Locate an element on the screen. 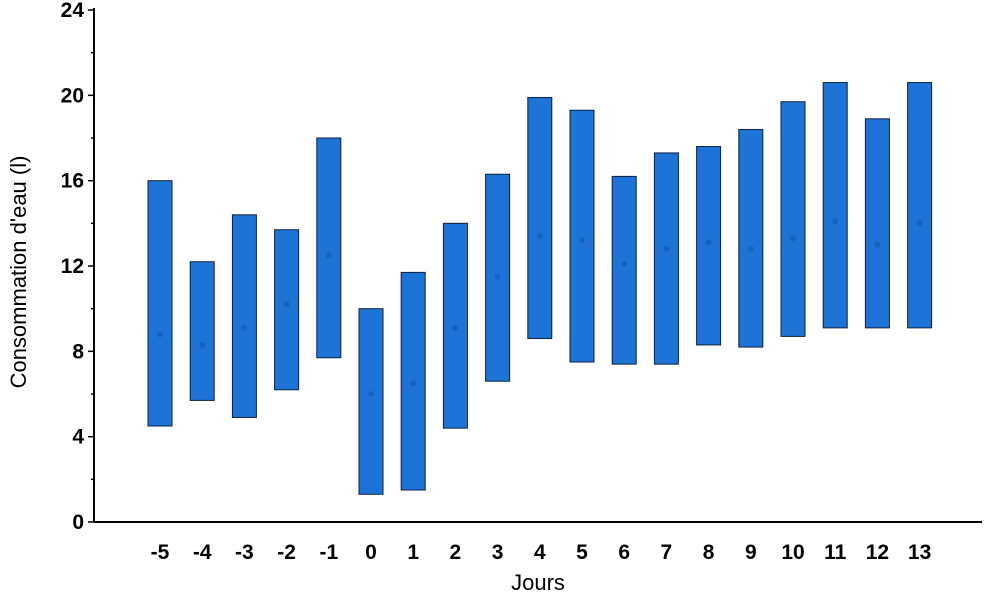  x-tick-label: -2 is located at coordinates (286, 552).